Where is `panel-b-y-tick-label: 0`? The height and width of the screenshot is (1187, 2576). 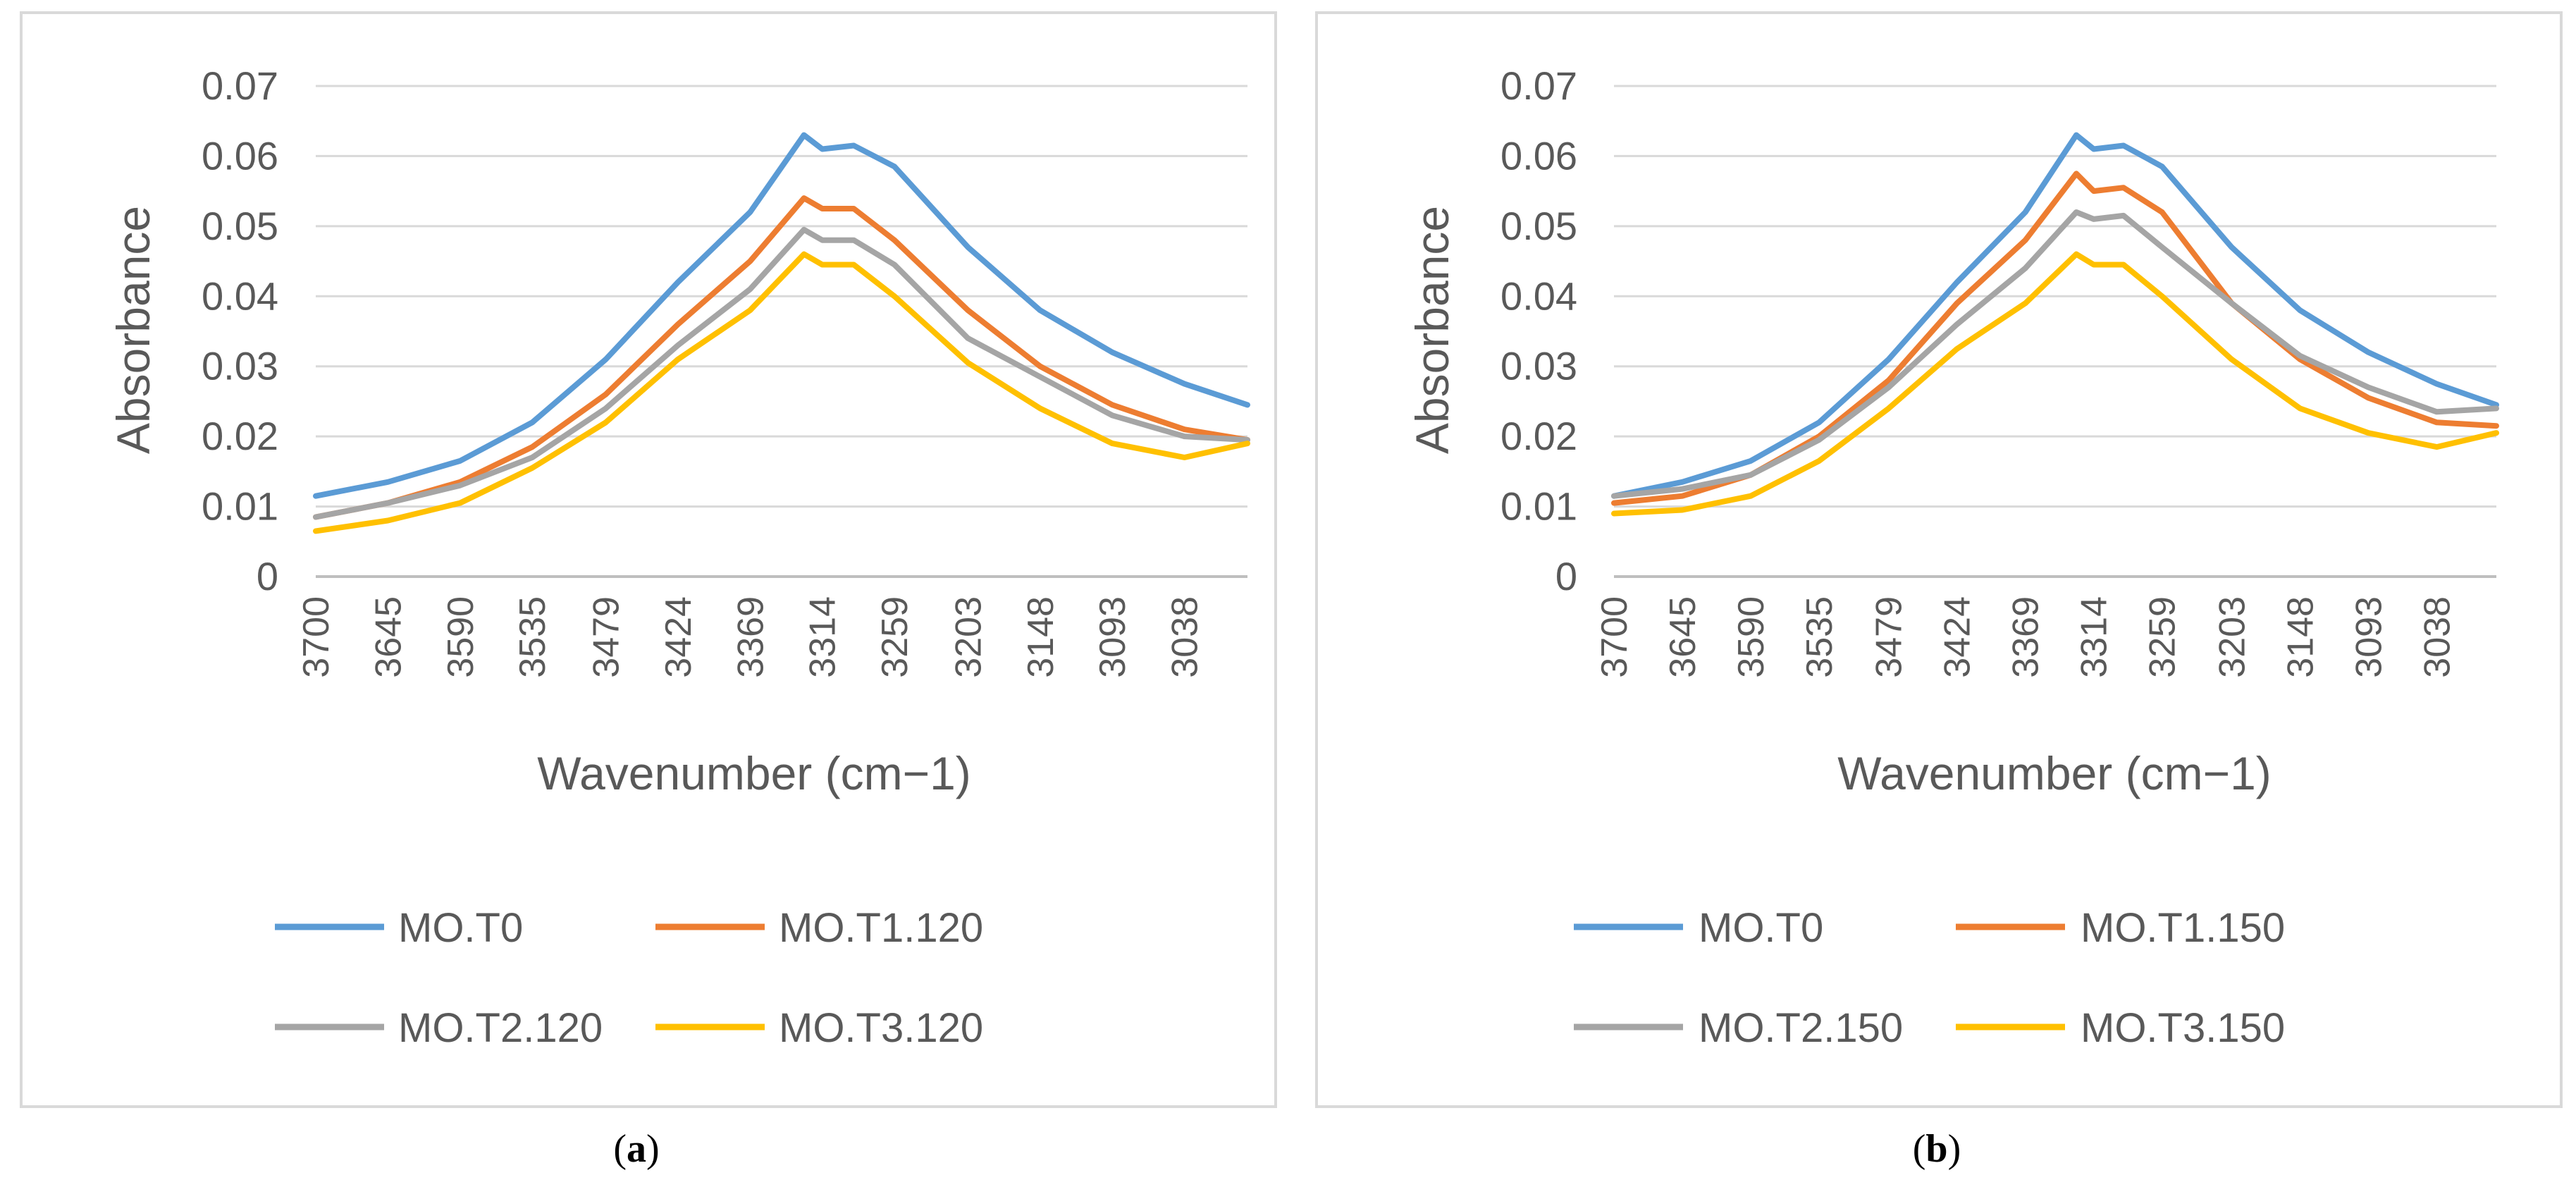
panel-b-y-tick-label: 0 is located at coordinates (1566, 576).